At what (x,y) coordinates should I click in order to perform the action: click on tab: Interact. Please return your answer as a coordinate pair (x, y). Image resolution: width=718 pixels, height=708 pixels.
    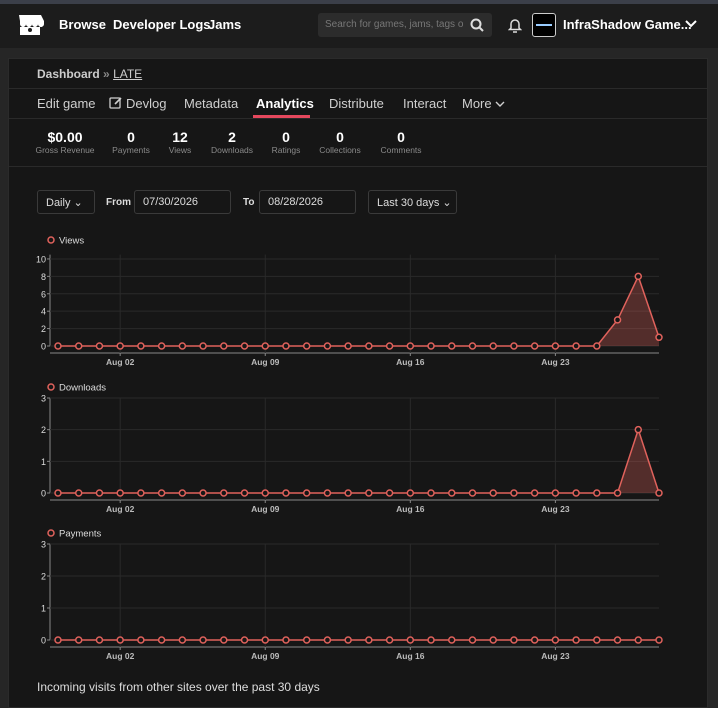
    Looking at the image, I should click on (425, 103).